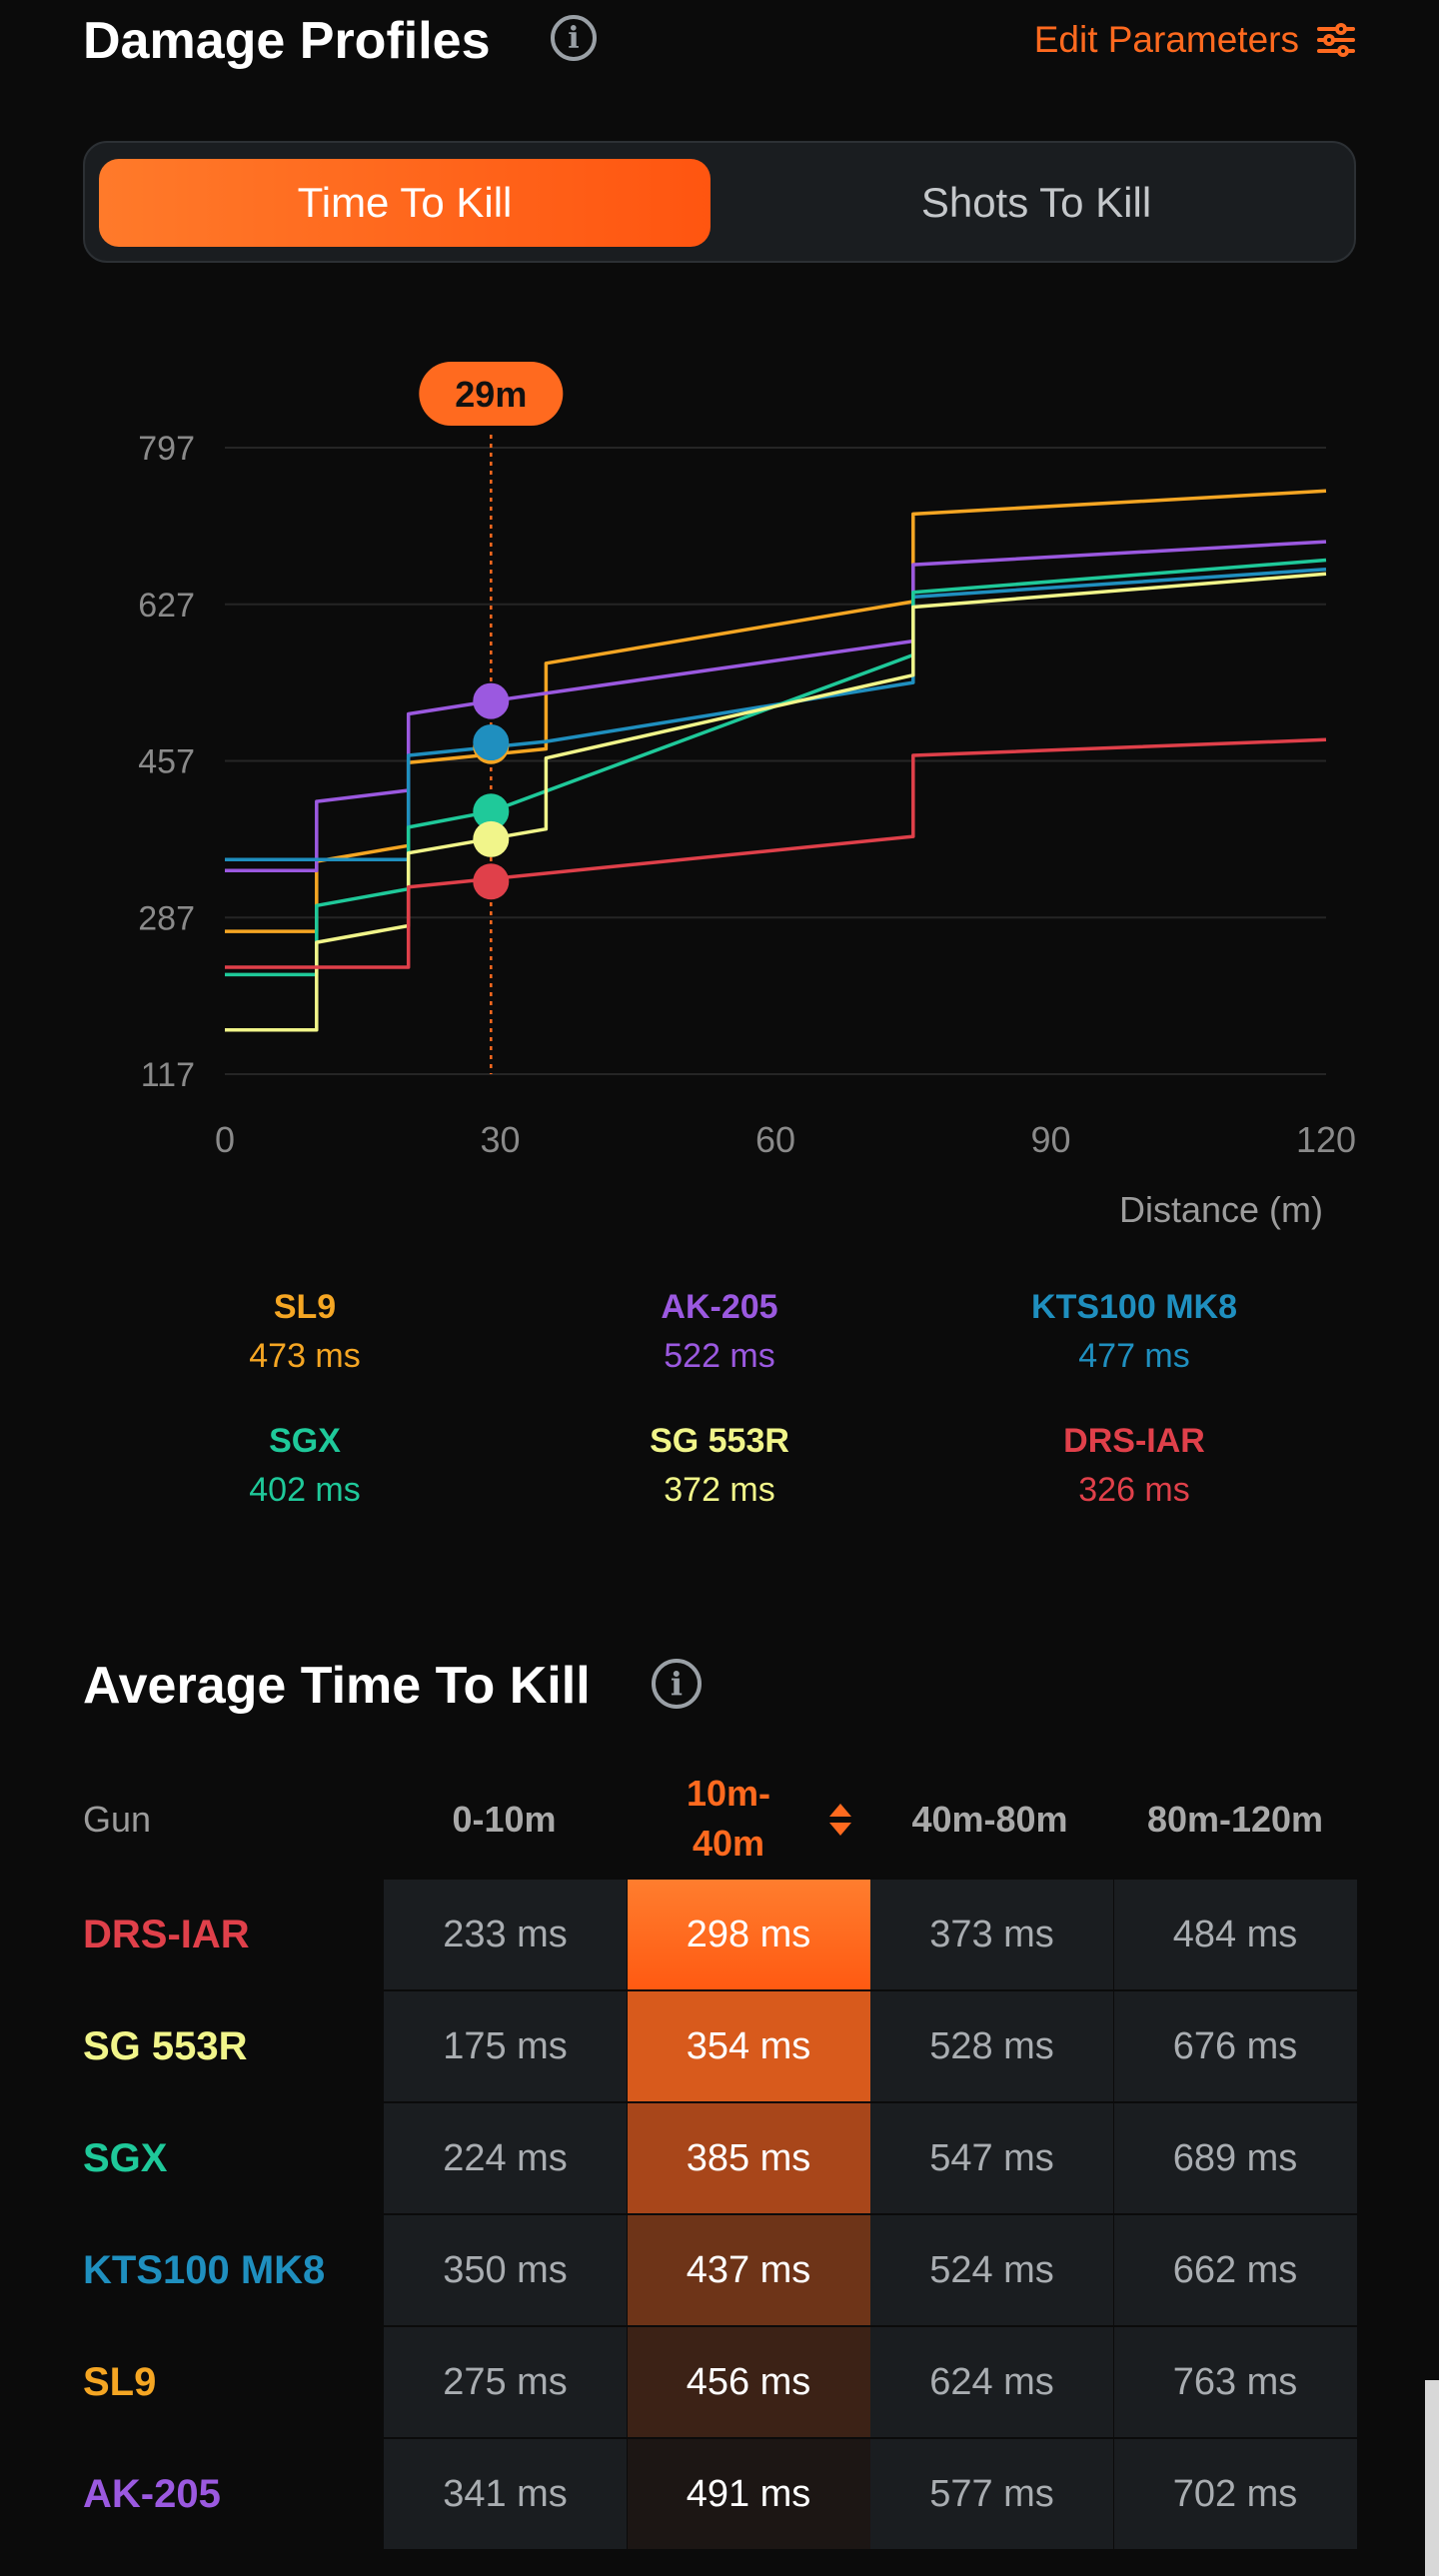 The width and height of the screenshot is (1439, 2576). Describe the element at coordinates (776, 714) in the screenshot. I see `series-line-kts100-mk8` at that location.